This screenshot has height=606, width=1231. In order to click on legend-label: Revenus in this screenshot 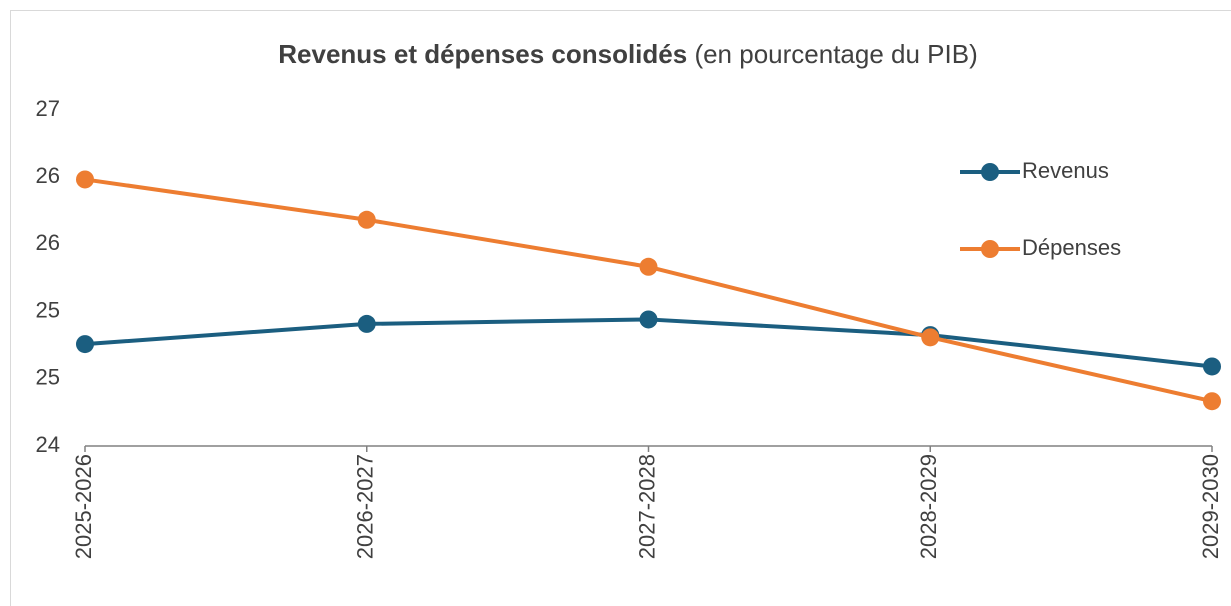, I will do `click(1065, 170)`.